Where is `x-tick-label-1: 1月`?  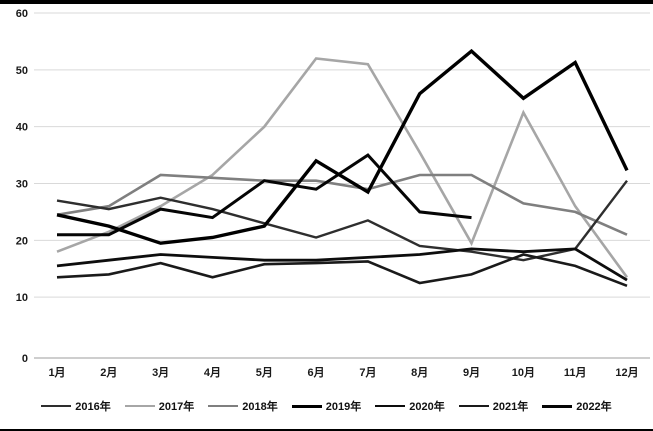
x-tick-label-1: 1月 is located at coordinates (56, 372).